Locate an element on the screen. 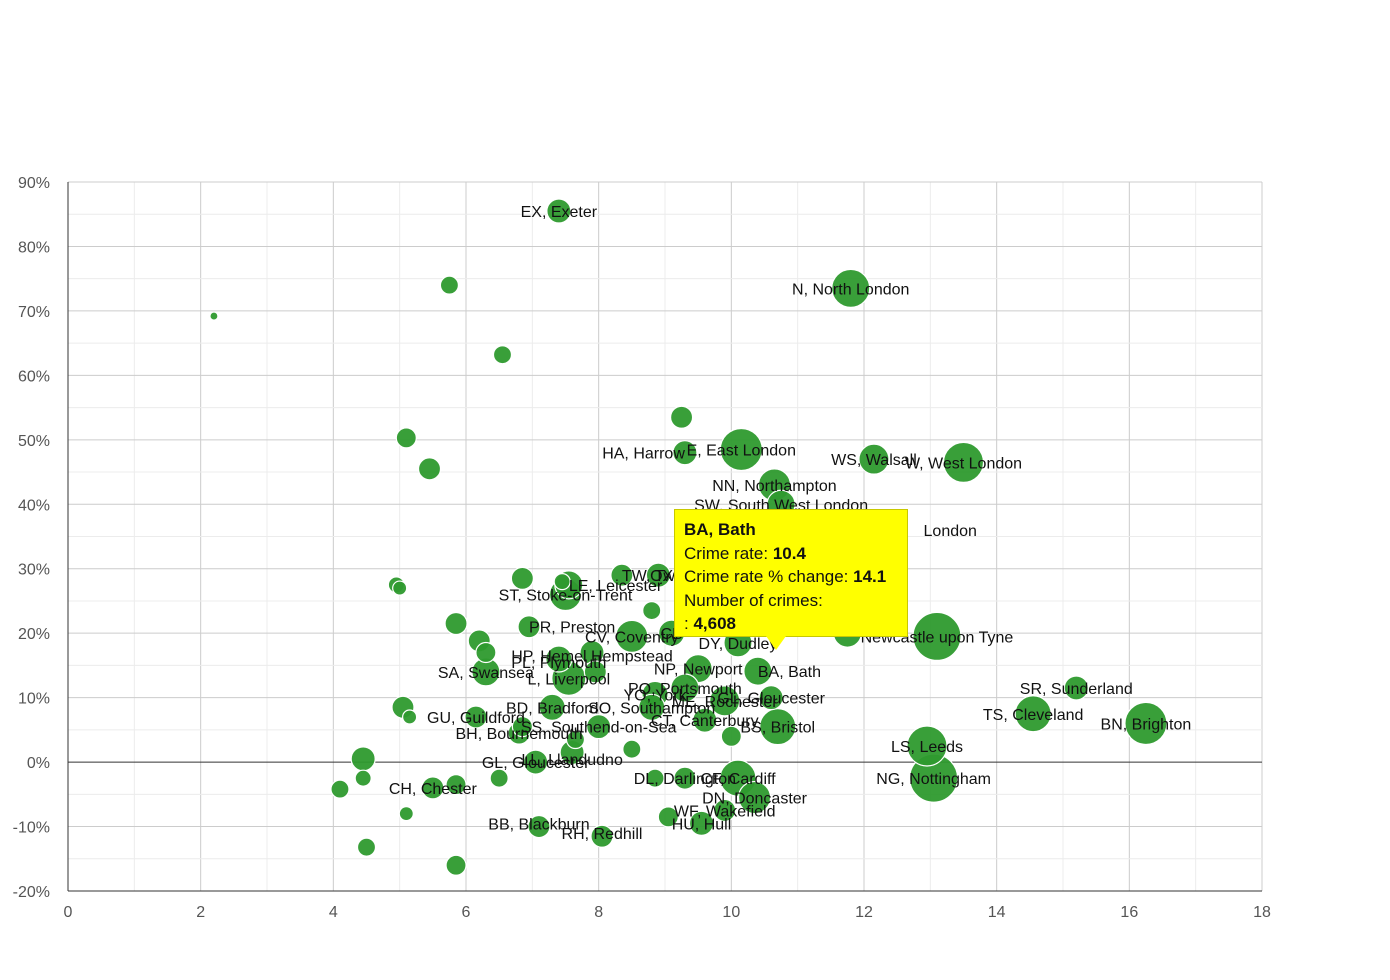 The width and height of the screenshot is (1390, 980). x-tick-label: 14 is located at coordinates (997, 912).